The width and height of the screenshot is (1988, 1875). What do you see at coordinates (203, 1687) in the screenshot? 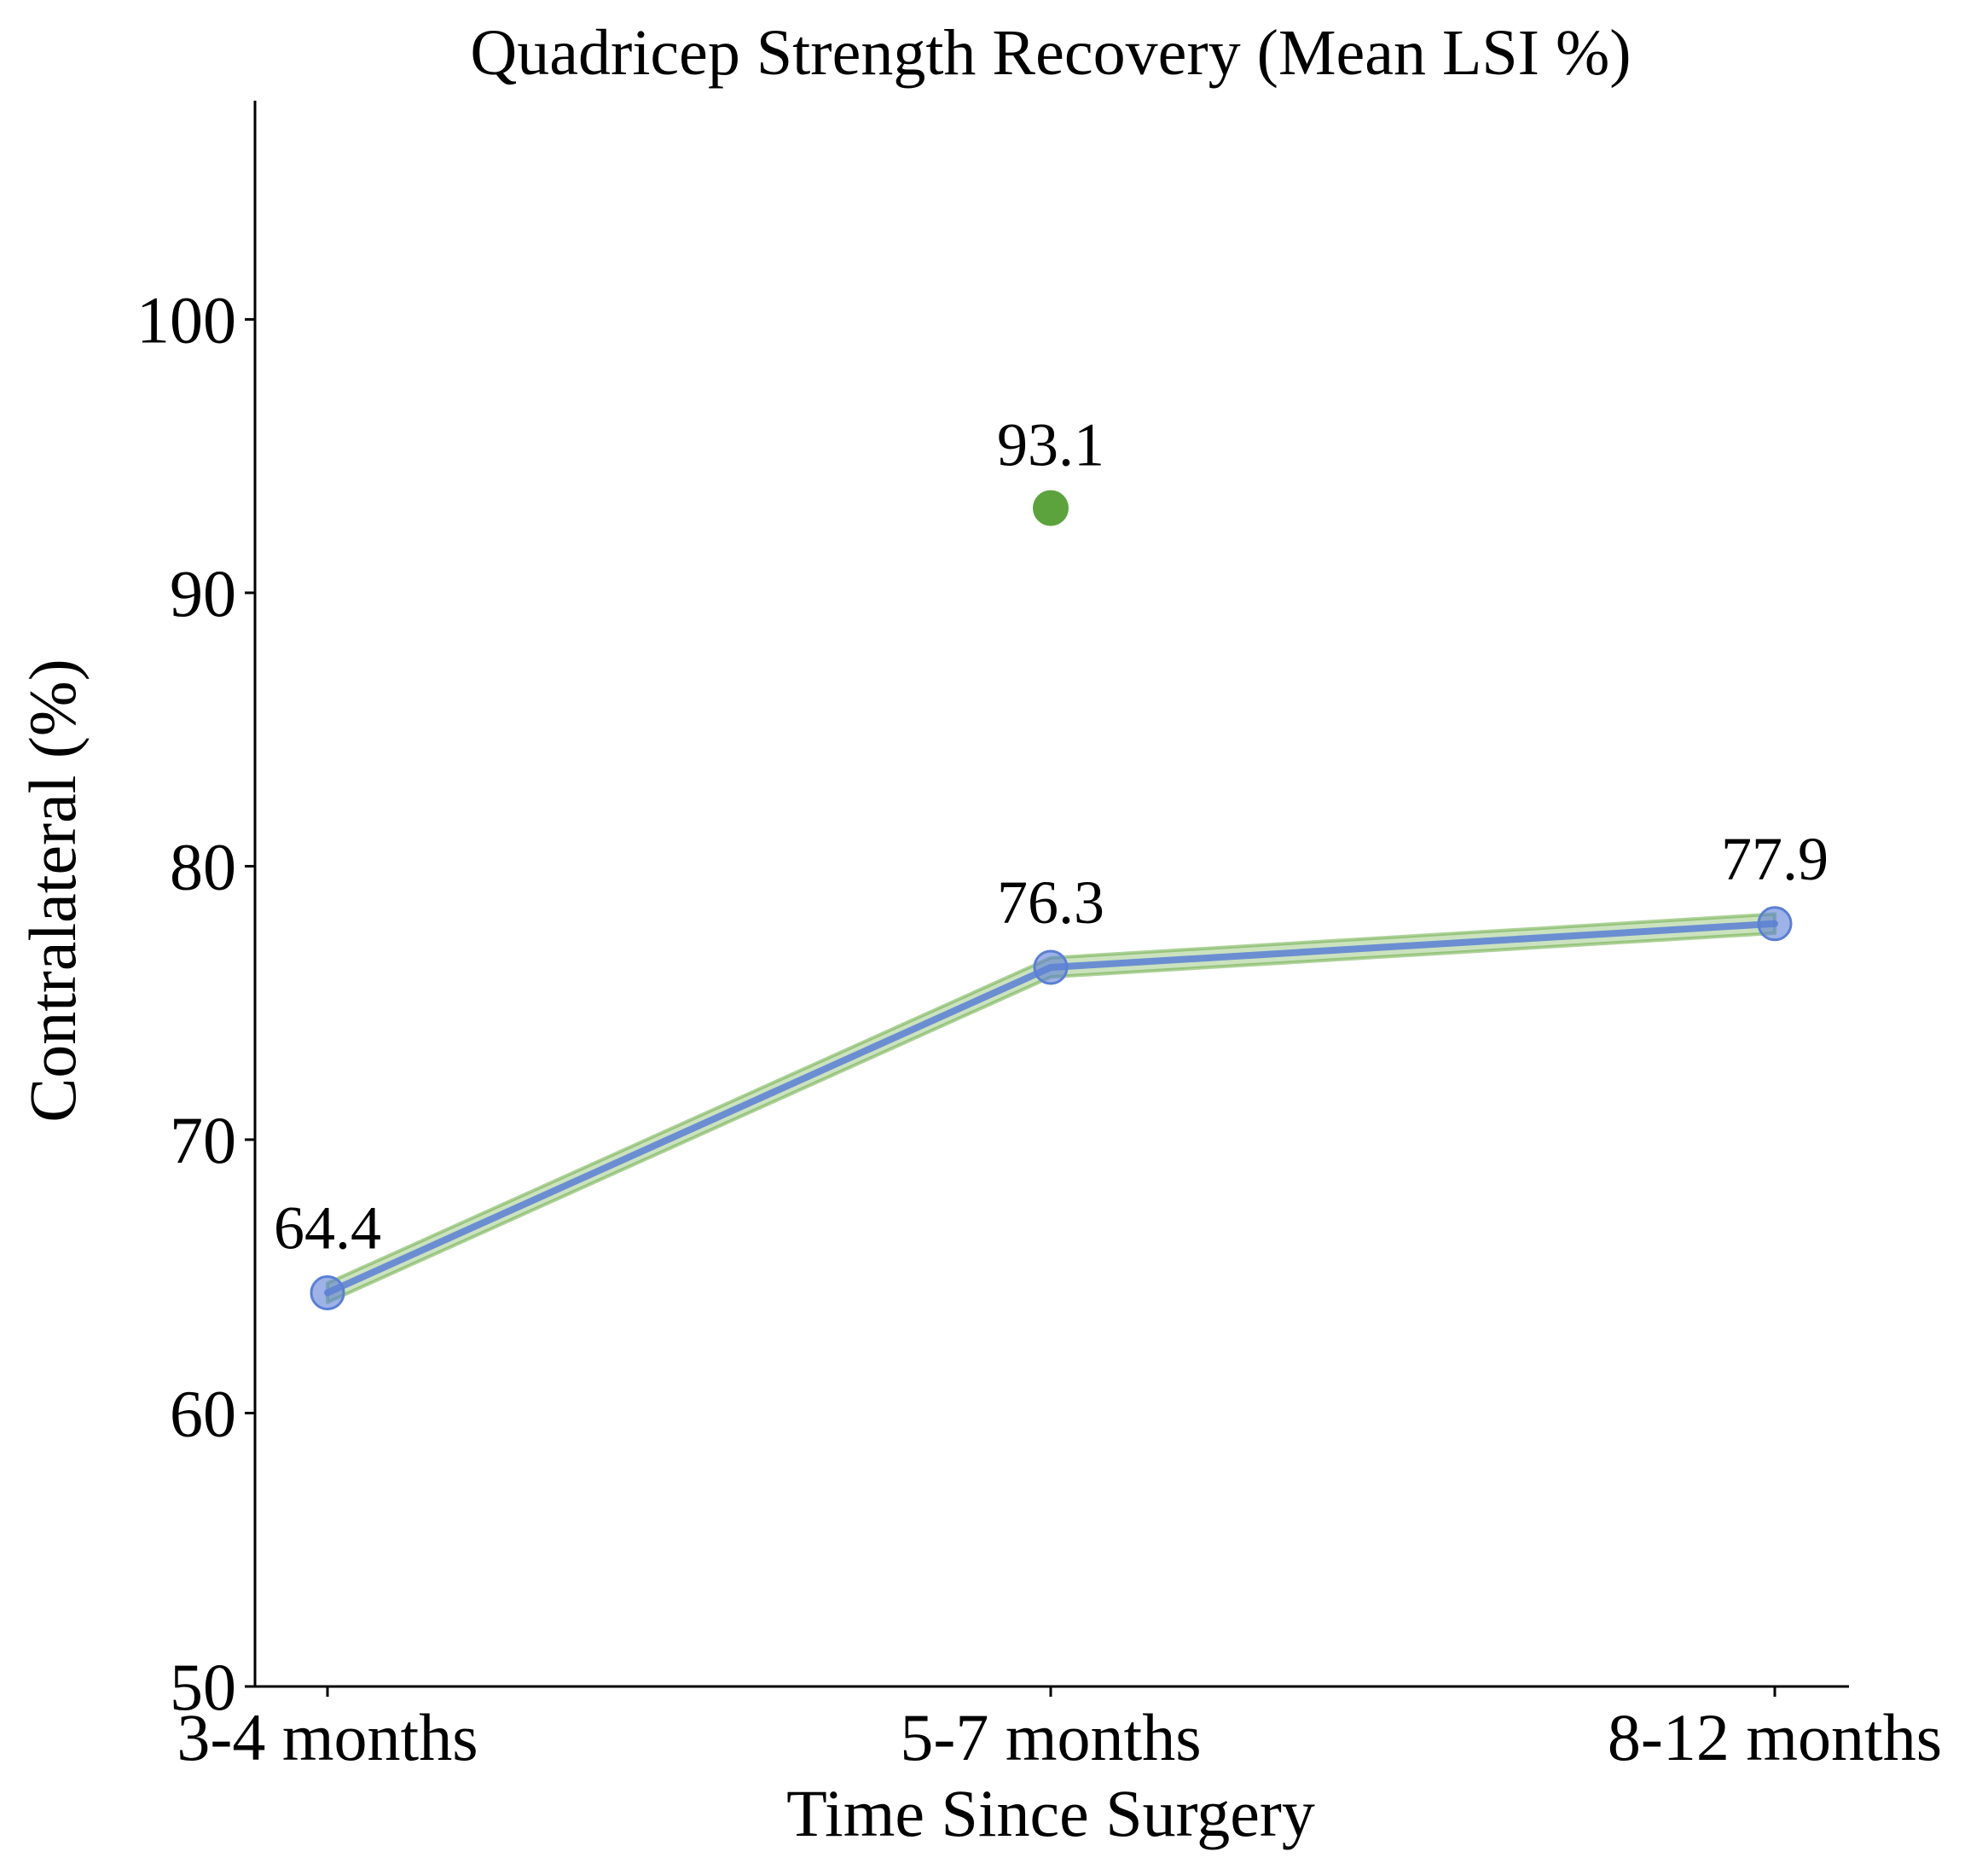
I see `y-tick-label: 50` at bounding box center [203, 1687].